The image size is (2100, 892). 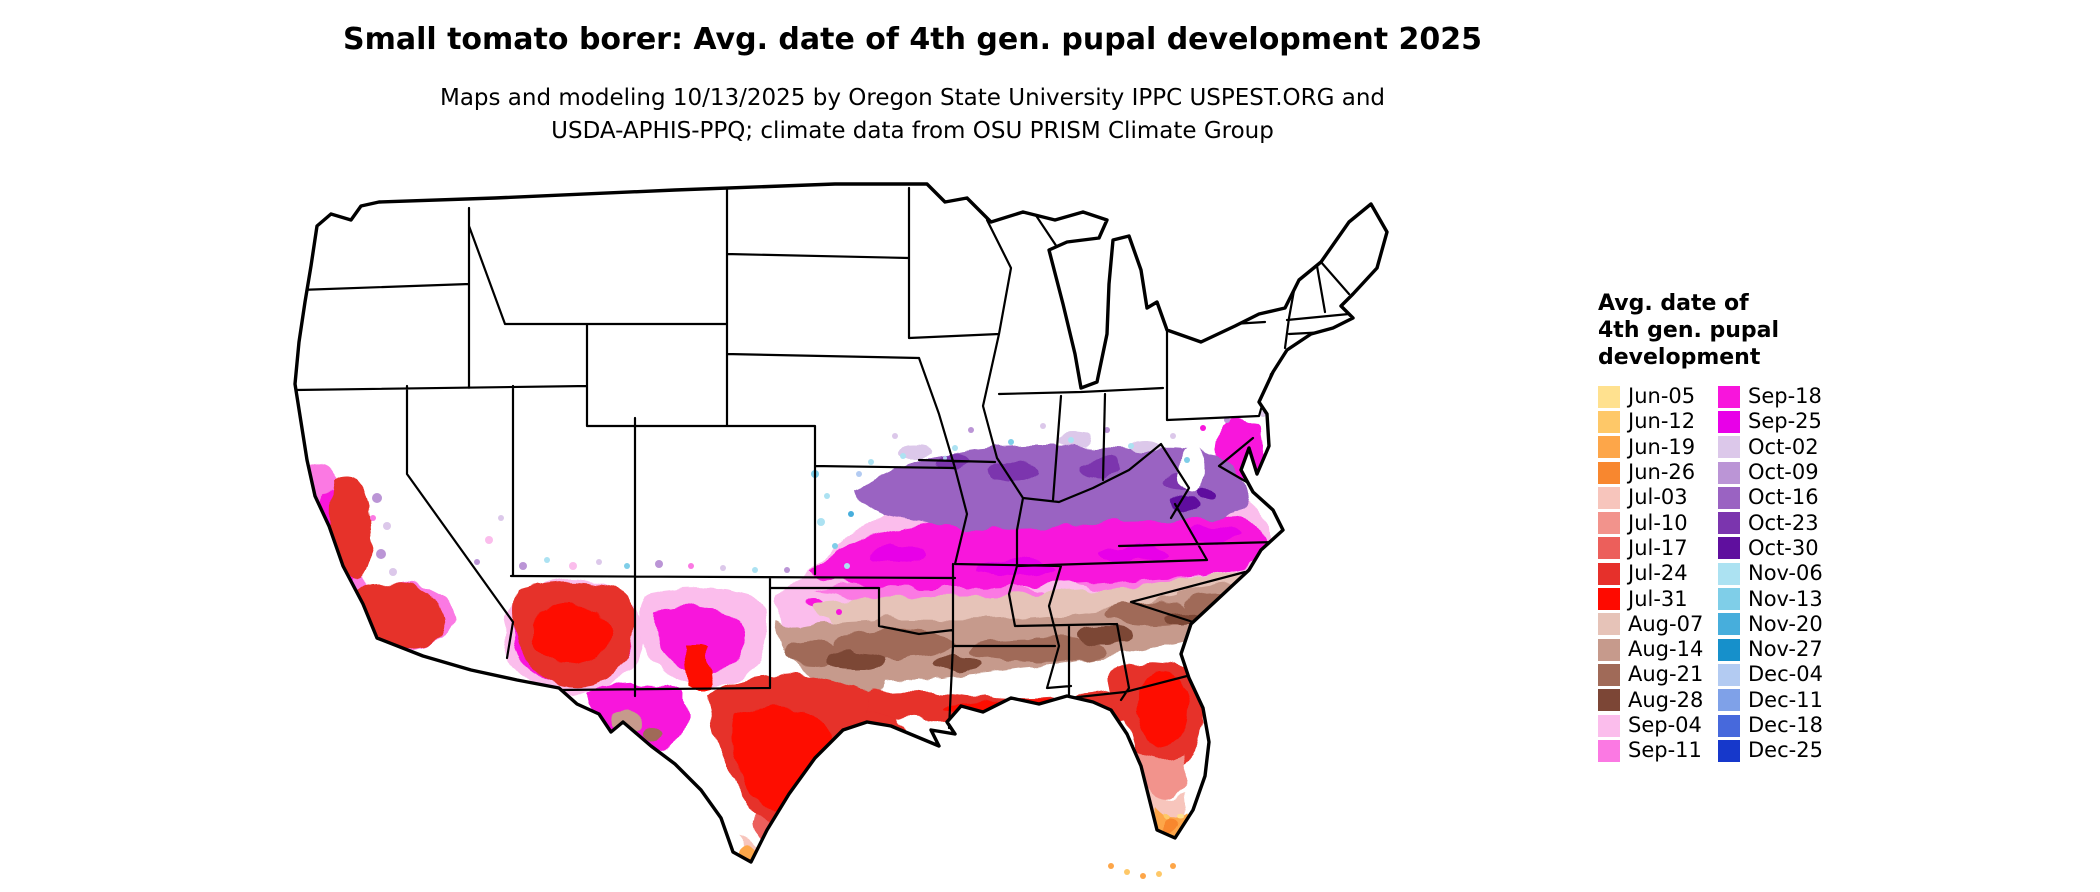 I want to click on legend-label: Sep-04, so click(x=1665, y=725).